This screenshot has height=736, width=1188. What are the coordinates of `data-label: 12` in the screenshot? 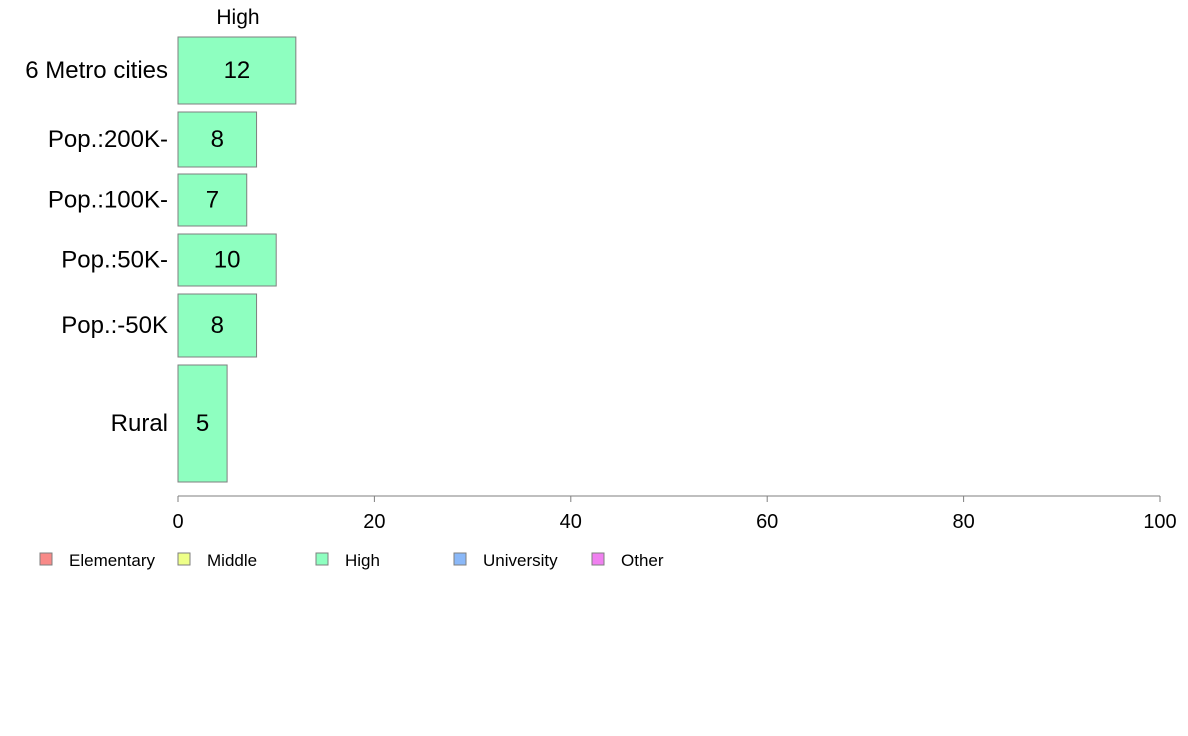 It's located at (237, 70).